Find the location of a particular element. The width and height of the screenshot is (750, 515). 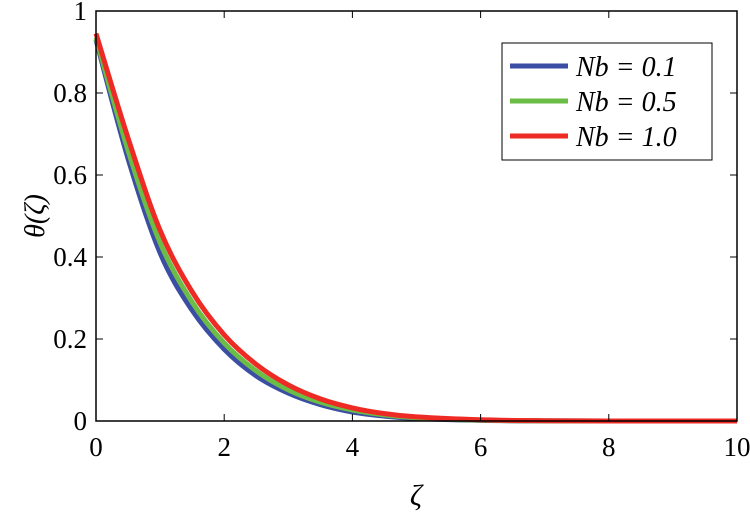

legend-label: Nb = 1.0 is located at coordinates (626, 137).